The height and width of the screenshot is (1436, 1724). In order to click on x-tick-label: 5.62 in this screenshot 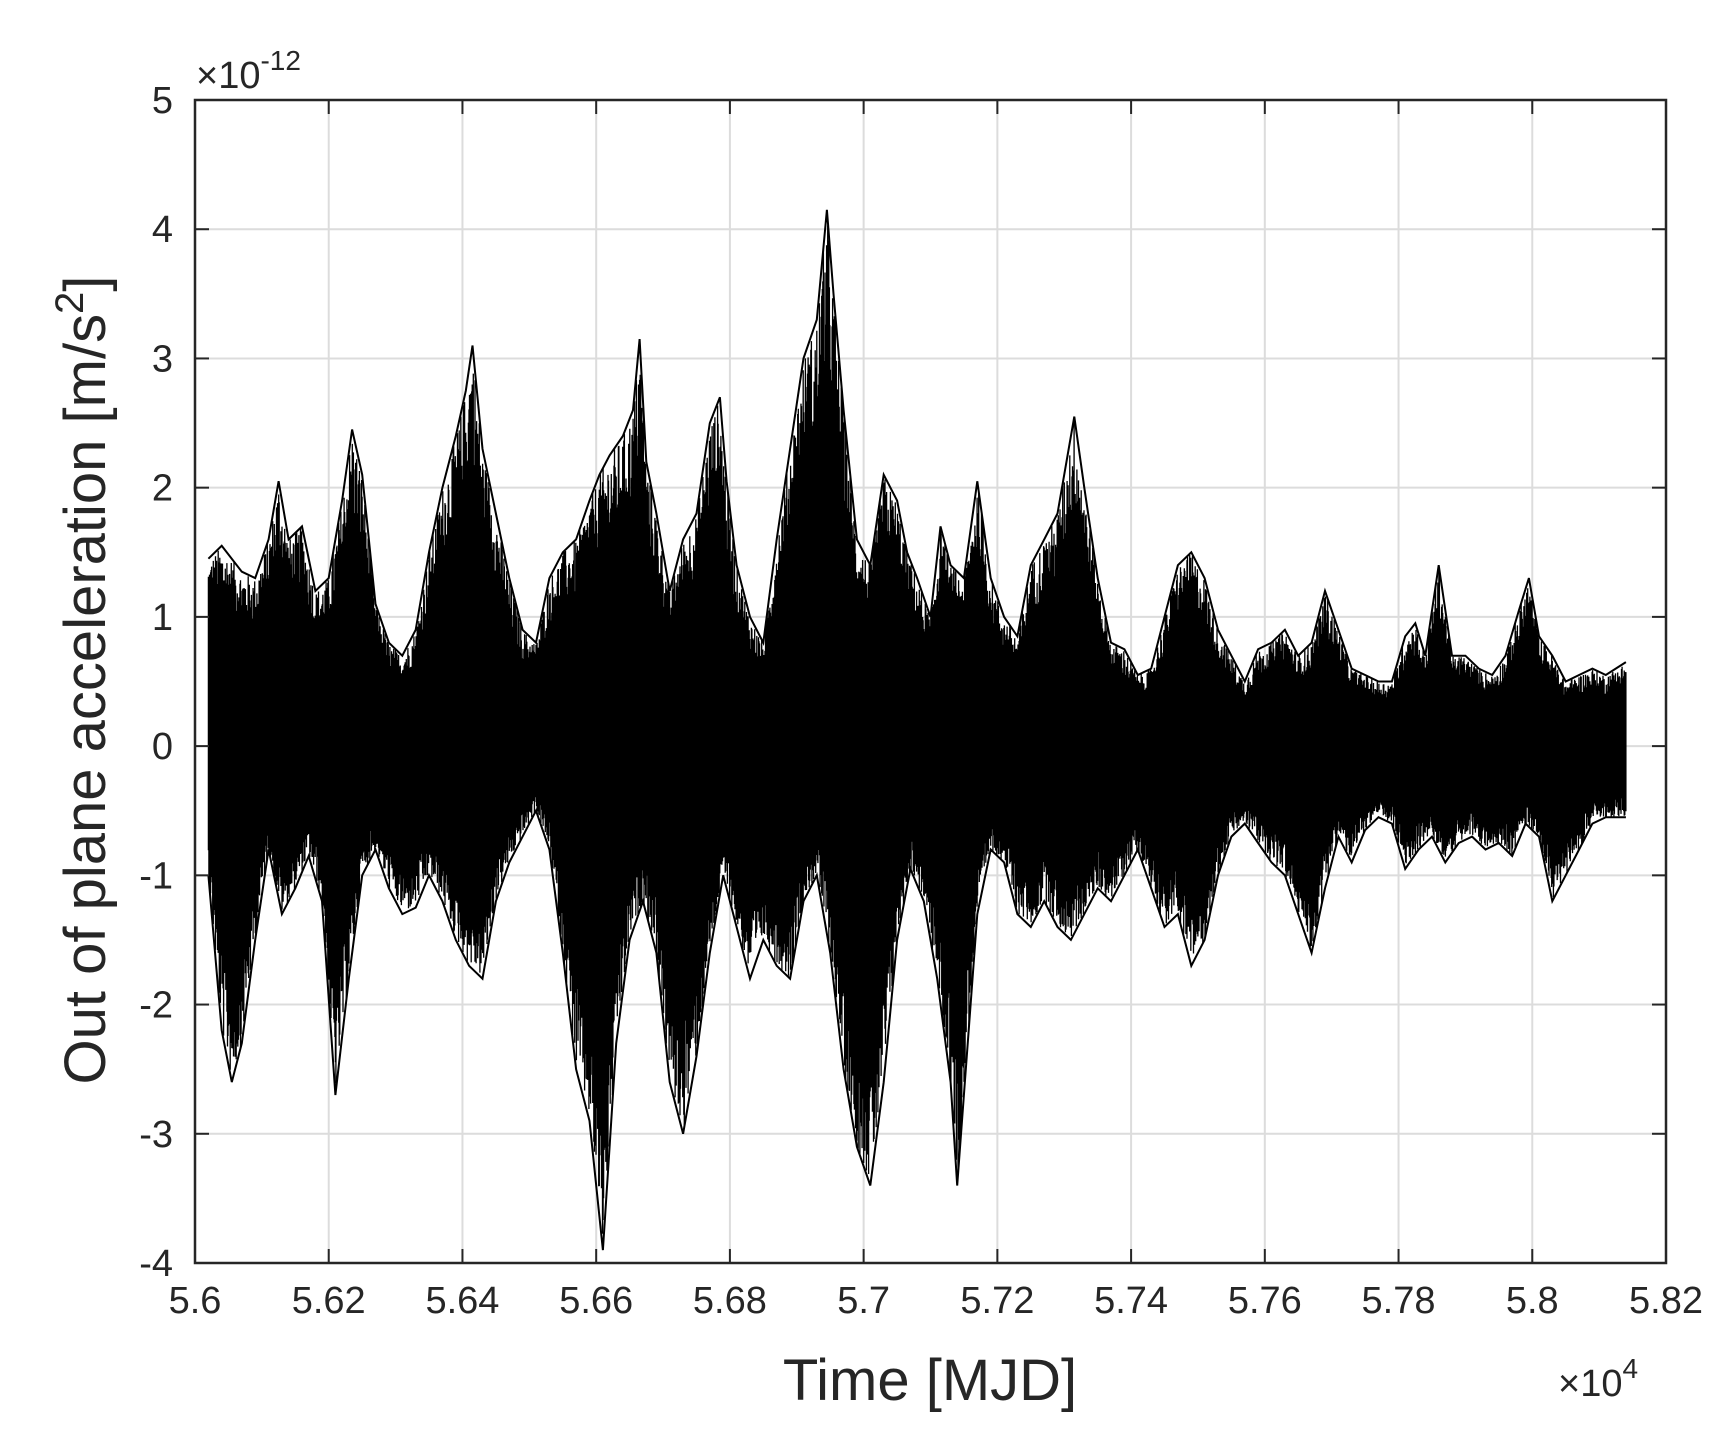, I will do `click(329, 1301)`.